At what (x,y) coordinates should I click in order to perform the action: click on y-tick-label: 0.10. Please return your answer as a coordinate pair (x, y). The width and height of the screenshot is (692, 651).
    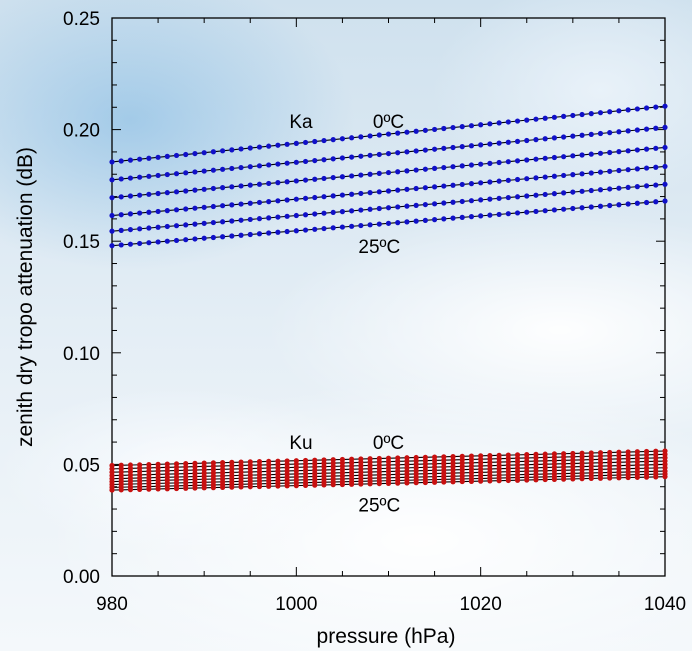
    Looking at the image, I should click on (81, 354).